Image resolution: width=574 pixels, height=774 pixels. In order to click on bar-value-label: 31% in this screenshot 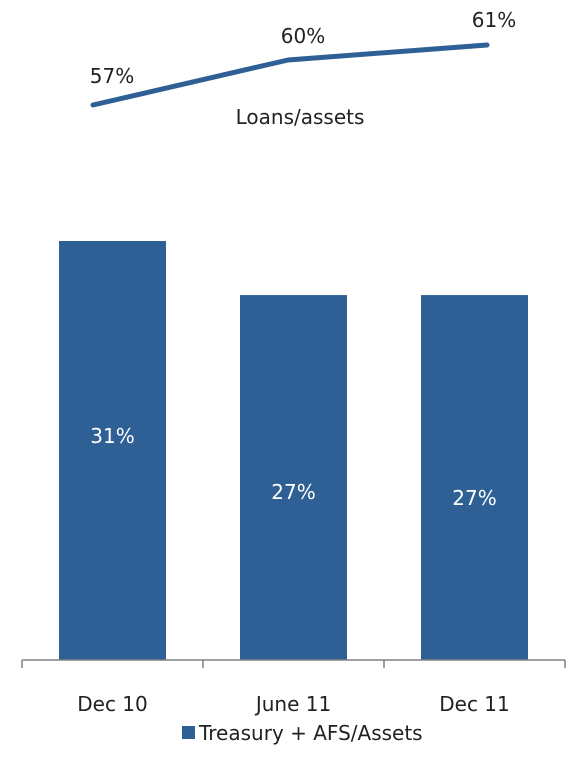, I will do `click(112, 436)`.